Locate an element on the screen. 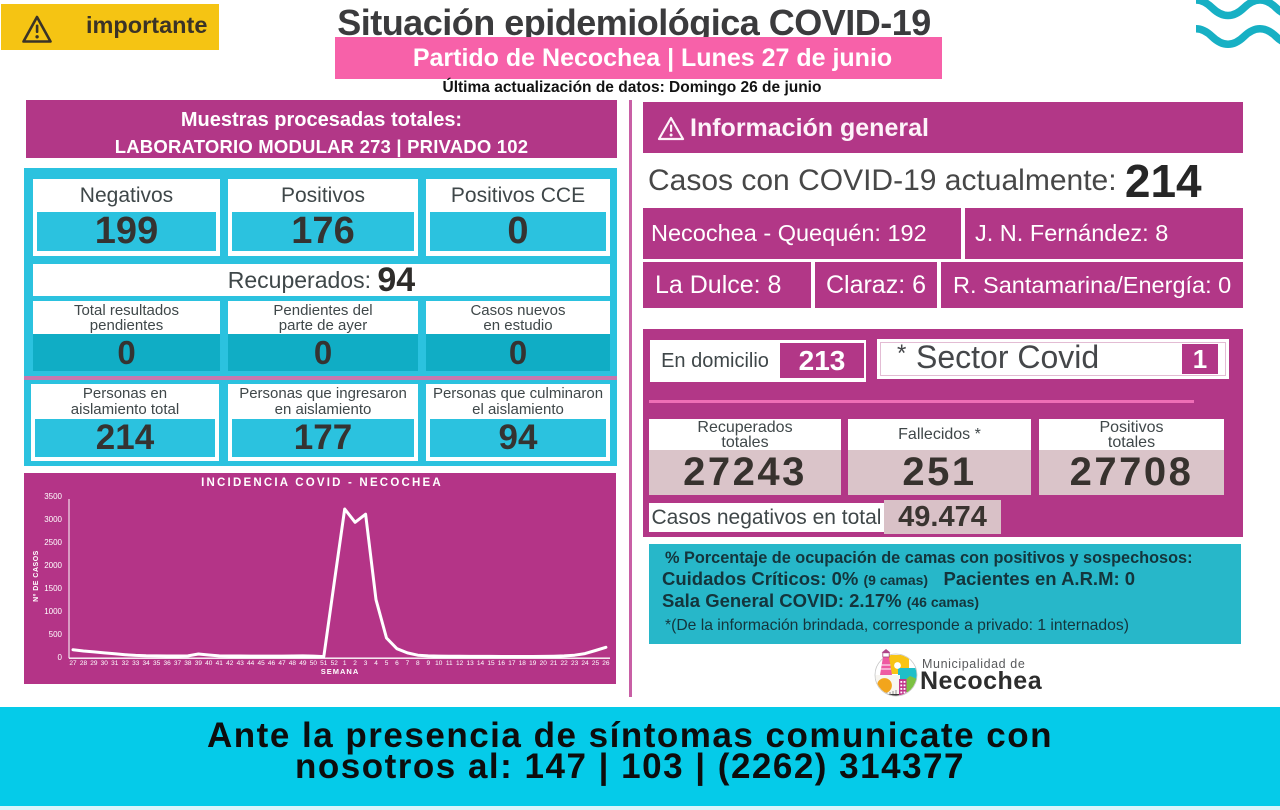  svg-text: 47 is located at coordinates (282, 663).